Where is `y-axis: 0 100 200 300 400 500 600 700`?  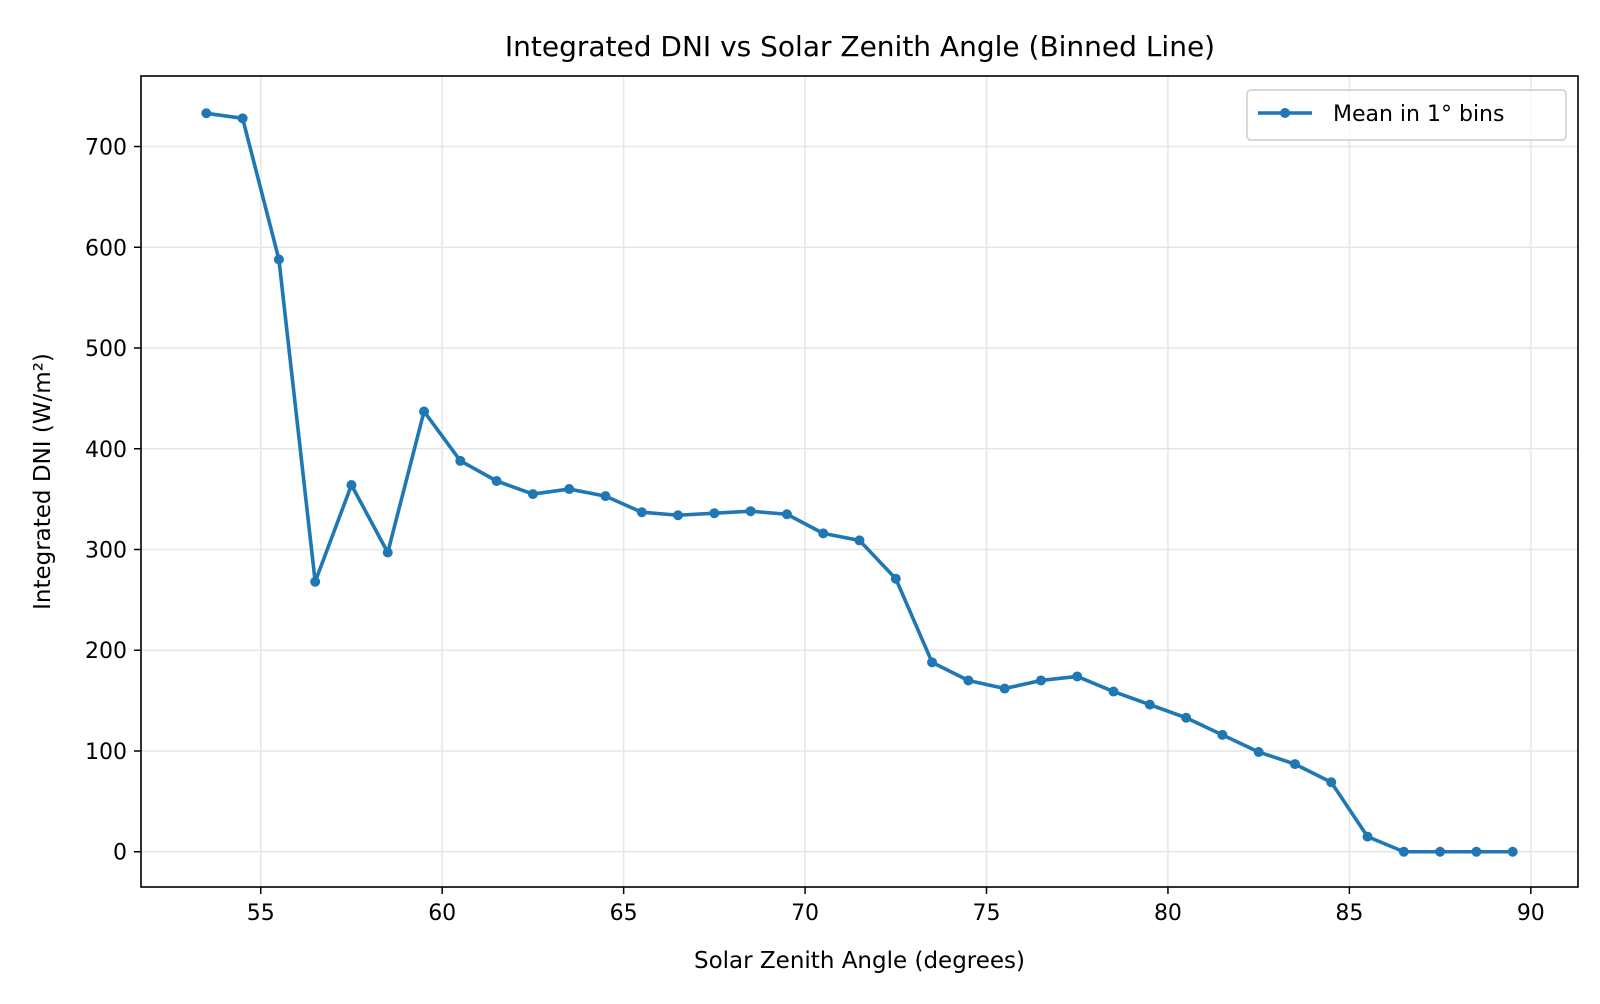
y-axis: 0 100 200 300 400 500 600 700 is located at coordinates (113, 501).